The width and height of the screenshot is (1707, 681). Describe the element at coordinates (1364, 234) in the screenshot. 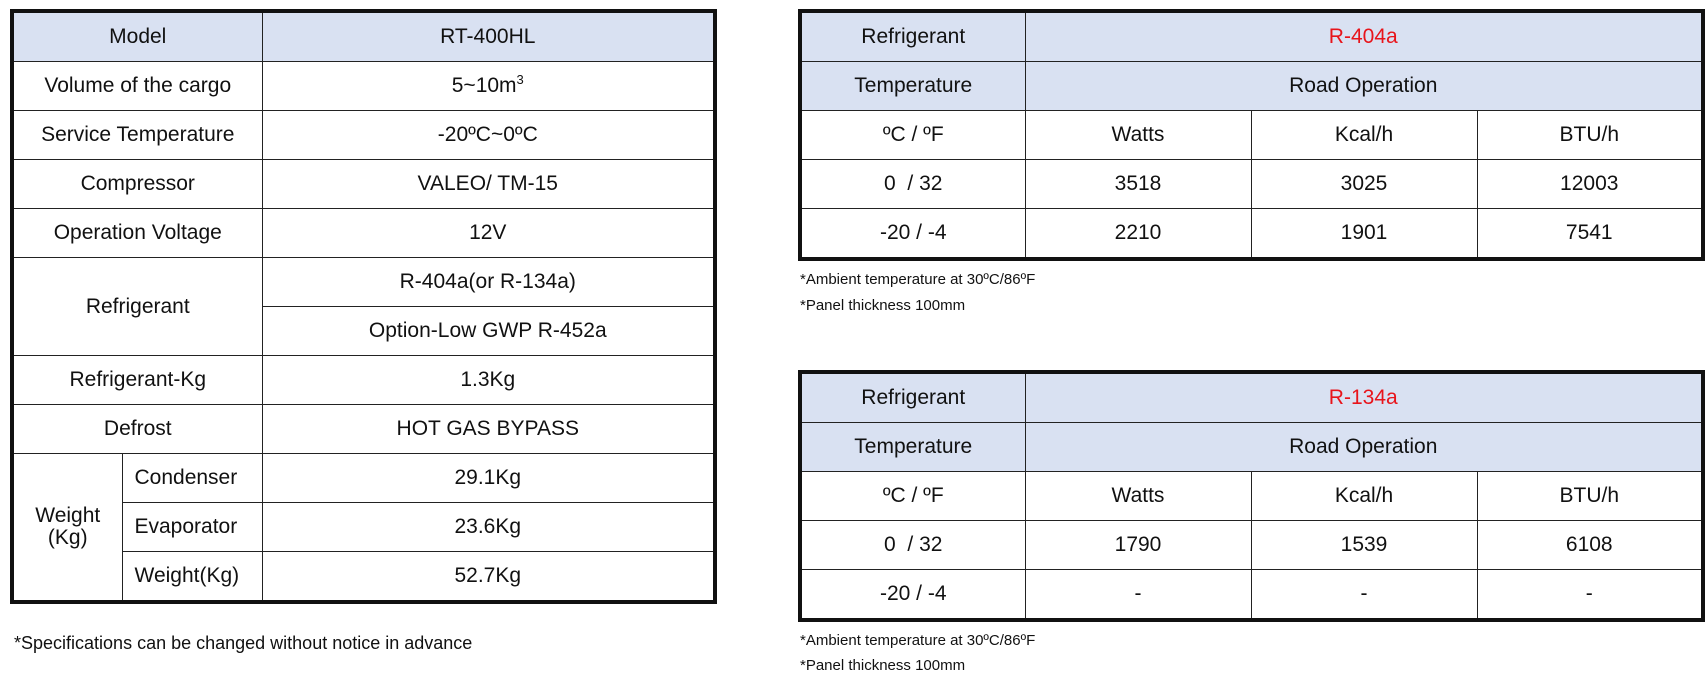

I see `table-cell: 1901` at that location.